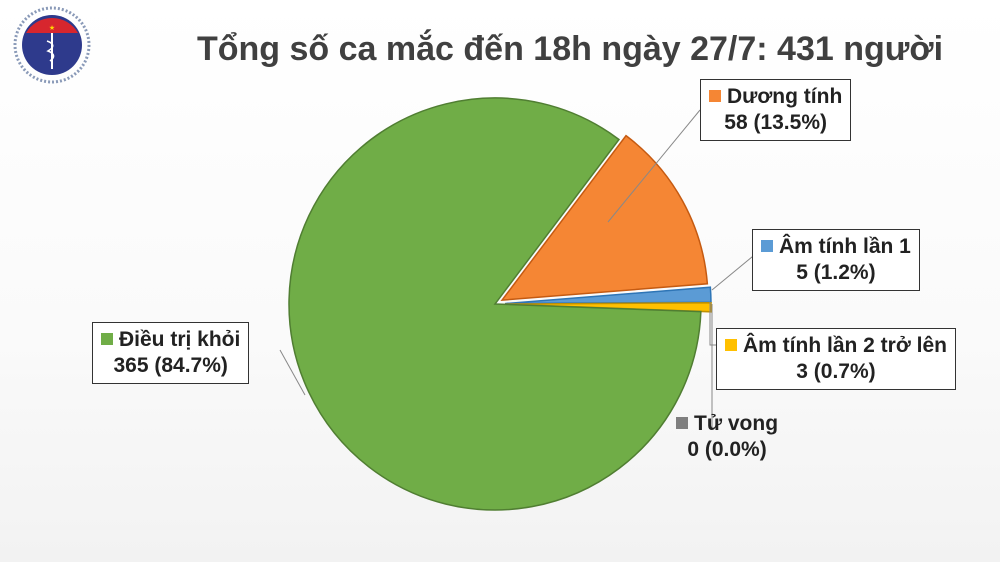  What do you see at coordinates (776, 110) in the screenshot?
I see `data-label: Dương tính 58 (13.5%)` at bounding box center [776, 110].